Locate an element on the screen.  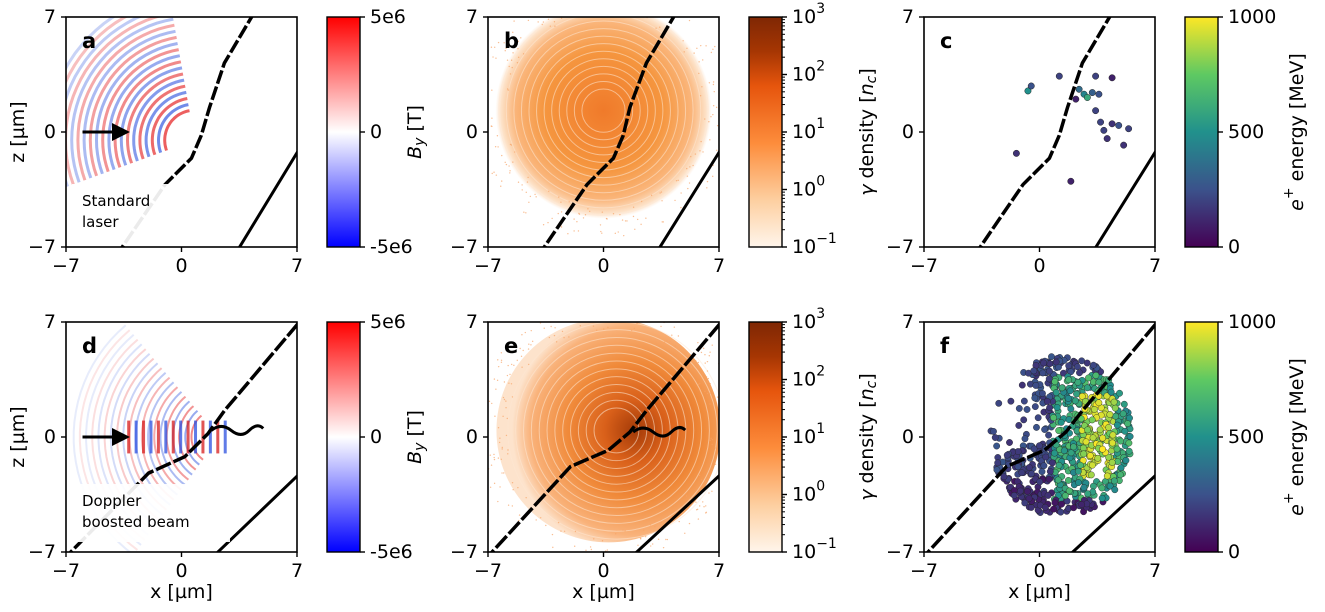
annotation-box is located at coordinates (125, 214).